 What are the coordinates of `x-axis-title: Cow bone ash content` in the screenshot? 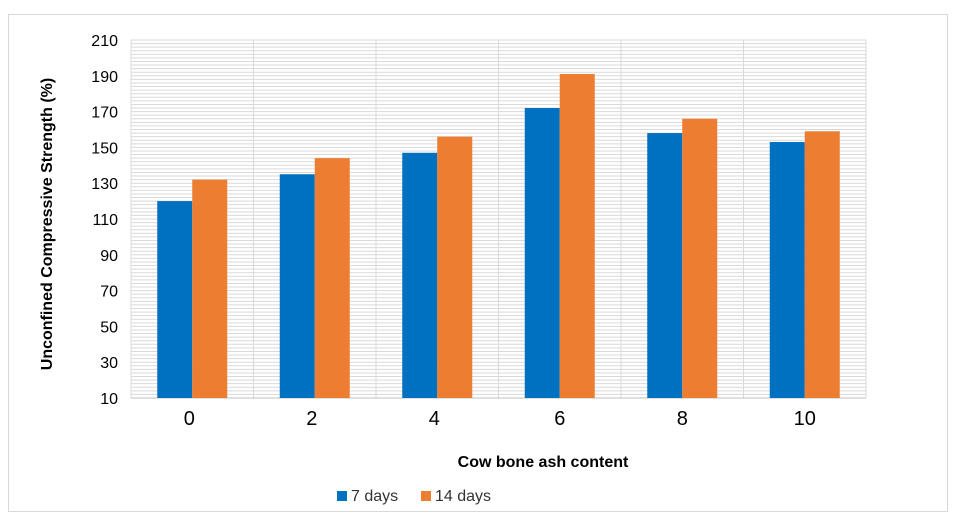 It's located at (543, 462).